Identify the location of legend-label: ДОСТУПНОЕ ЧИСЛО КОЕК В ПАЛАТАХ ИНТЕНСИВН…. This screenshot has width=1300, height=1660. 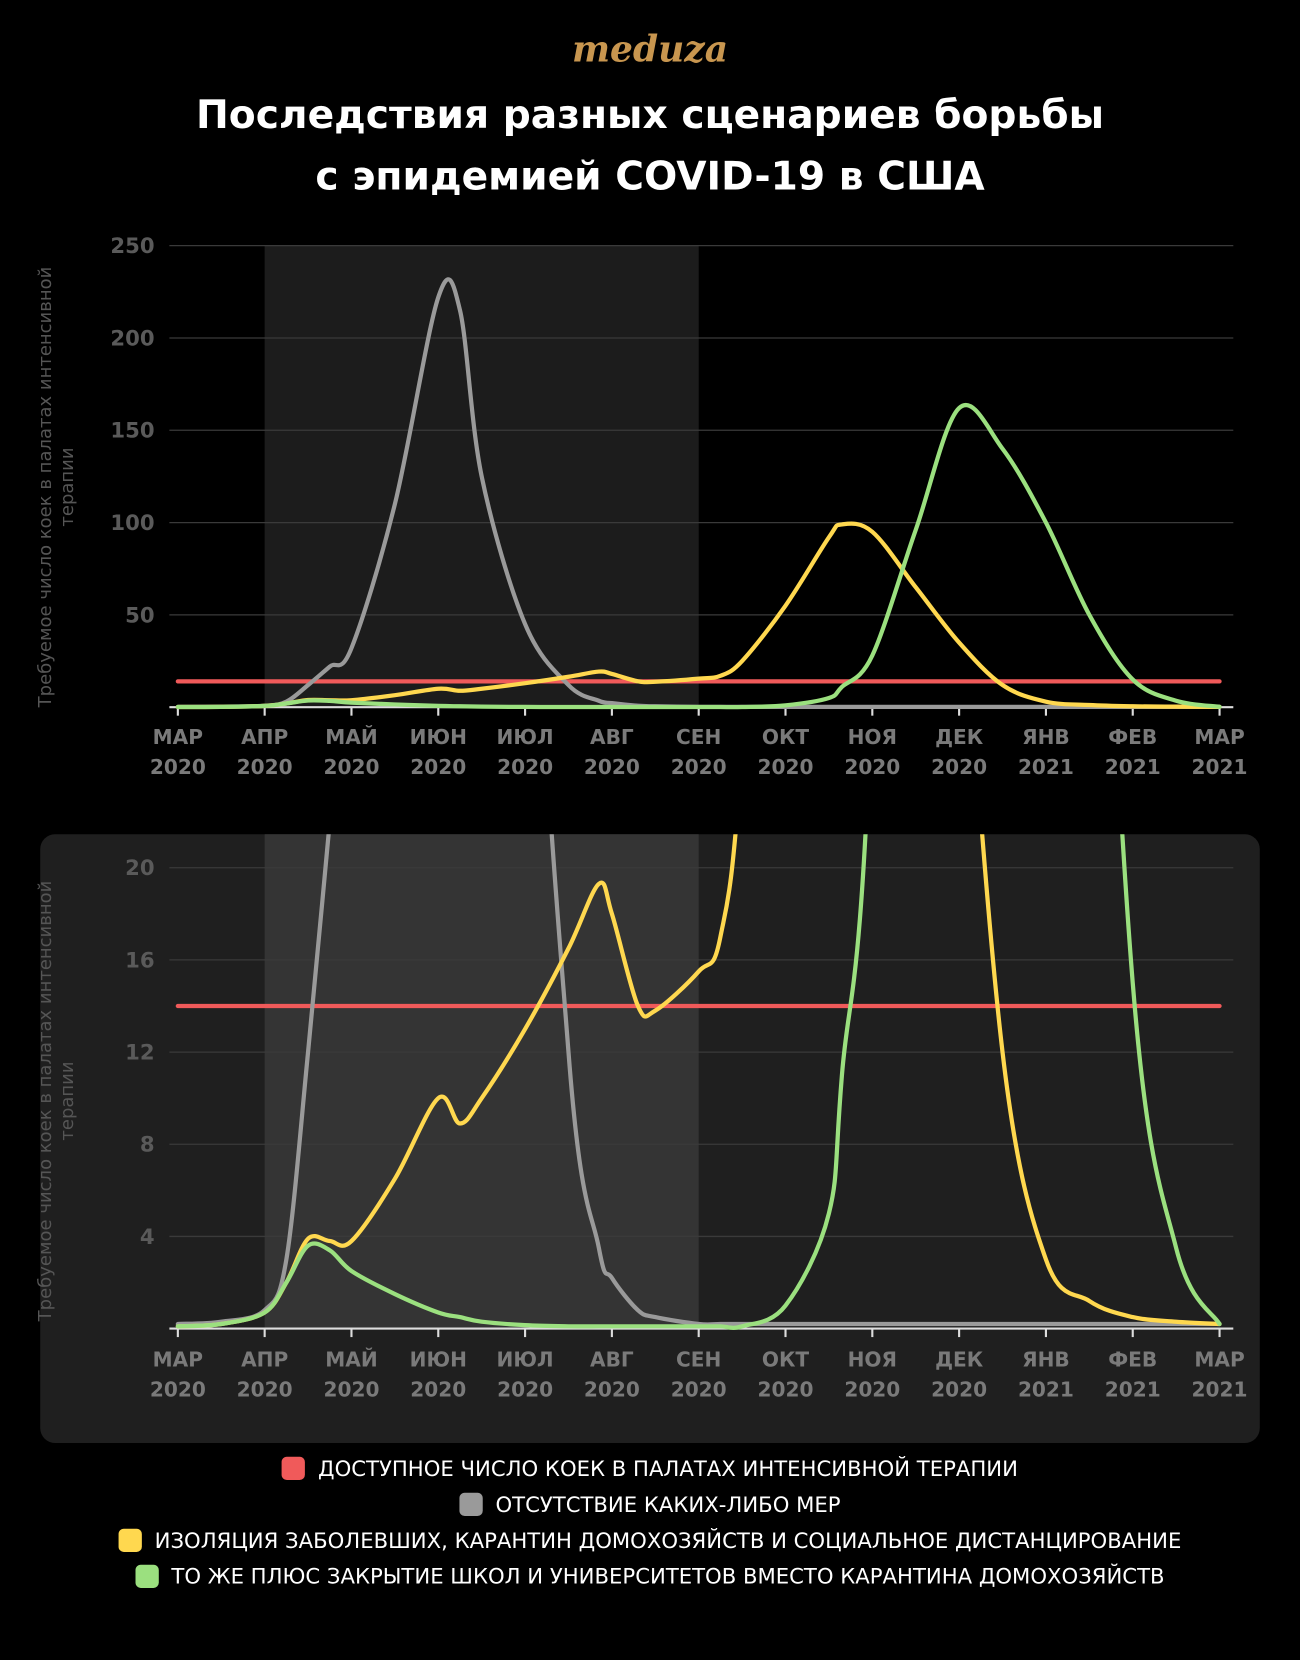
(668, 1468).